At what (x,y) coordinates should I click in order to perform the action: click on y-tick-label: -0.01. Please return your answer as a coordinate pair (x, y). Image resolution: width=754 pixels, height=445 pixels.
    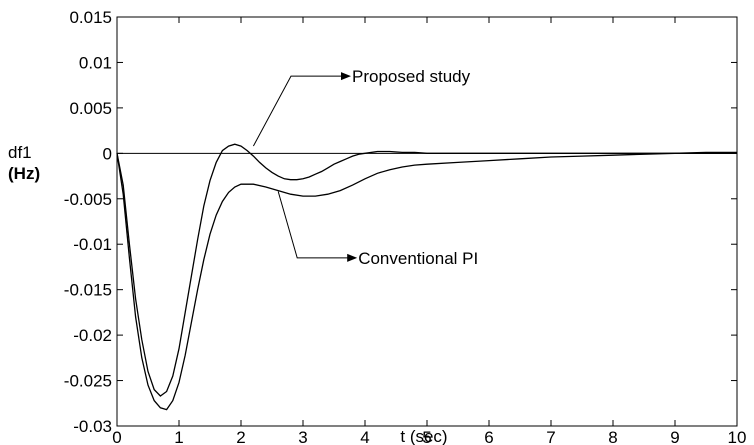
    Looking at the image, I should click on (92, 244).